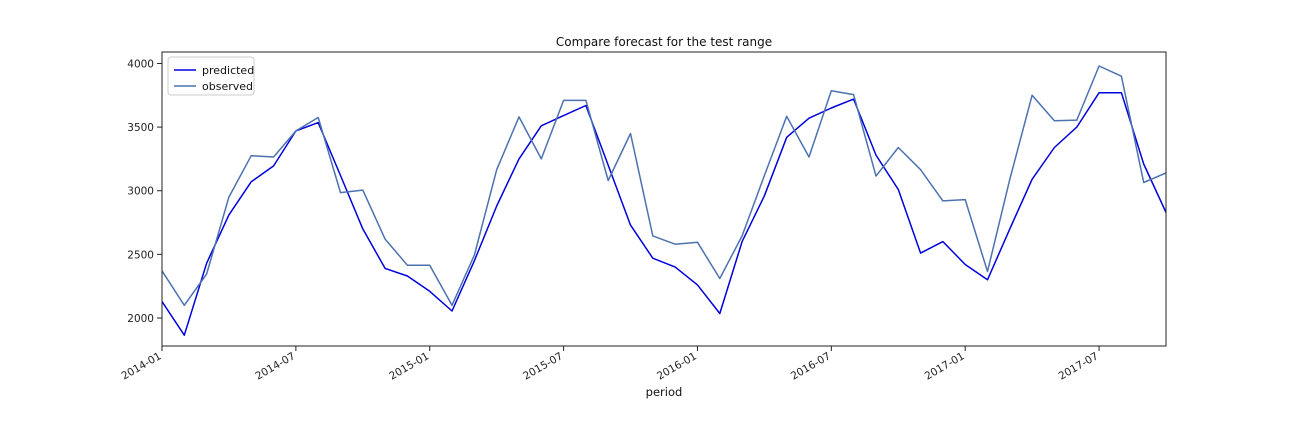 Image resolution: width=1296 pixels, height=432 pixels. I want to click on x-tick-label: 2014-07, so click(275, 366).